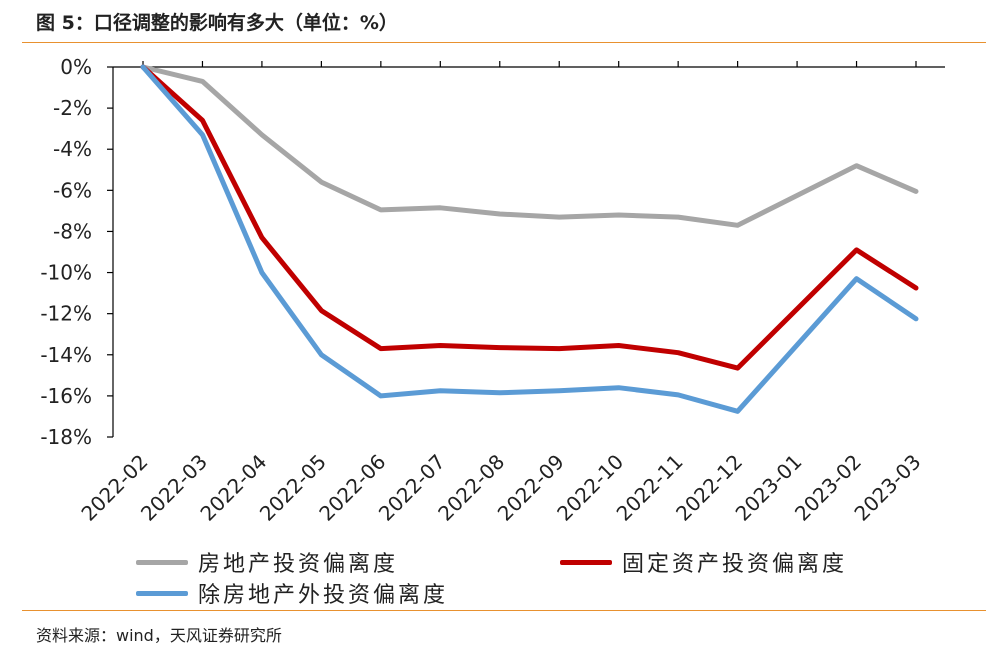 The width and height of the screenshot is (1008, 669). What do you see at coordinates (298, 564) in the screenshot?
I see `legend-label-real-estate: 房地产投资偏离度` at bounding box center [298, 564].